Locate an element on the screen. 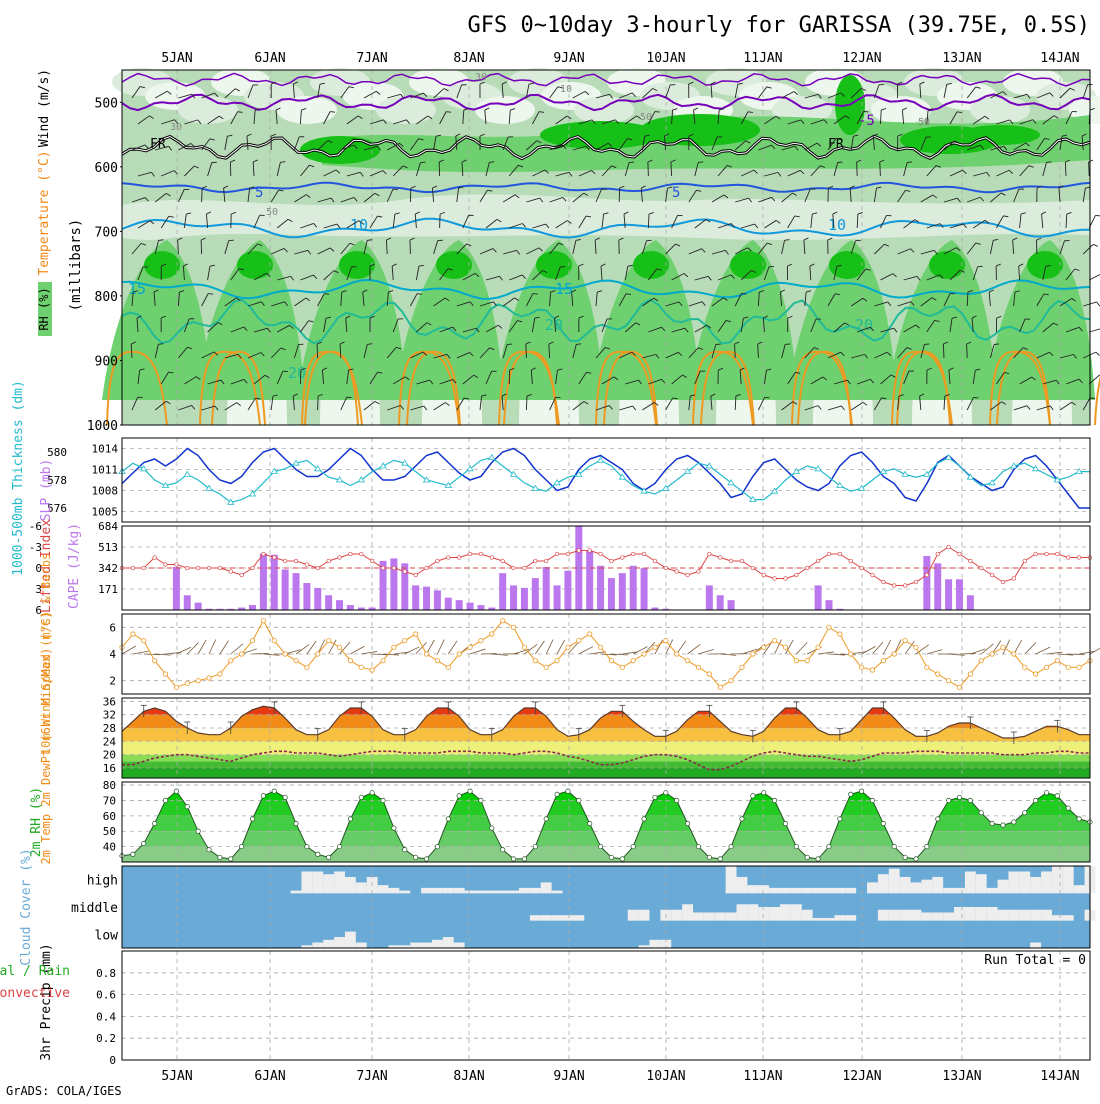 Image resolution: width=1100 pixels, height=1104 pixels. temp-tick: 20 is located at coordinates (109, 755).